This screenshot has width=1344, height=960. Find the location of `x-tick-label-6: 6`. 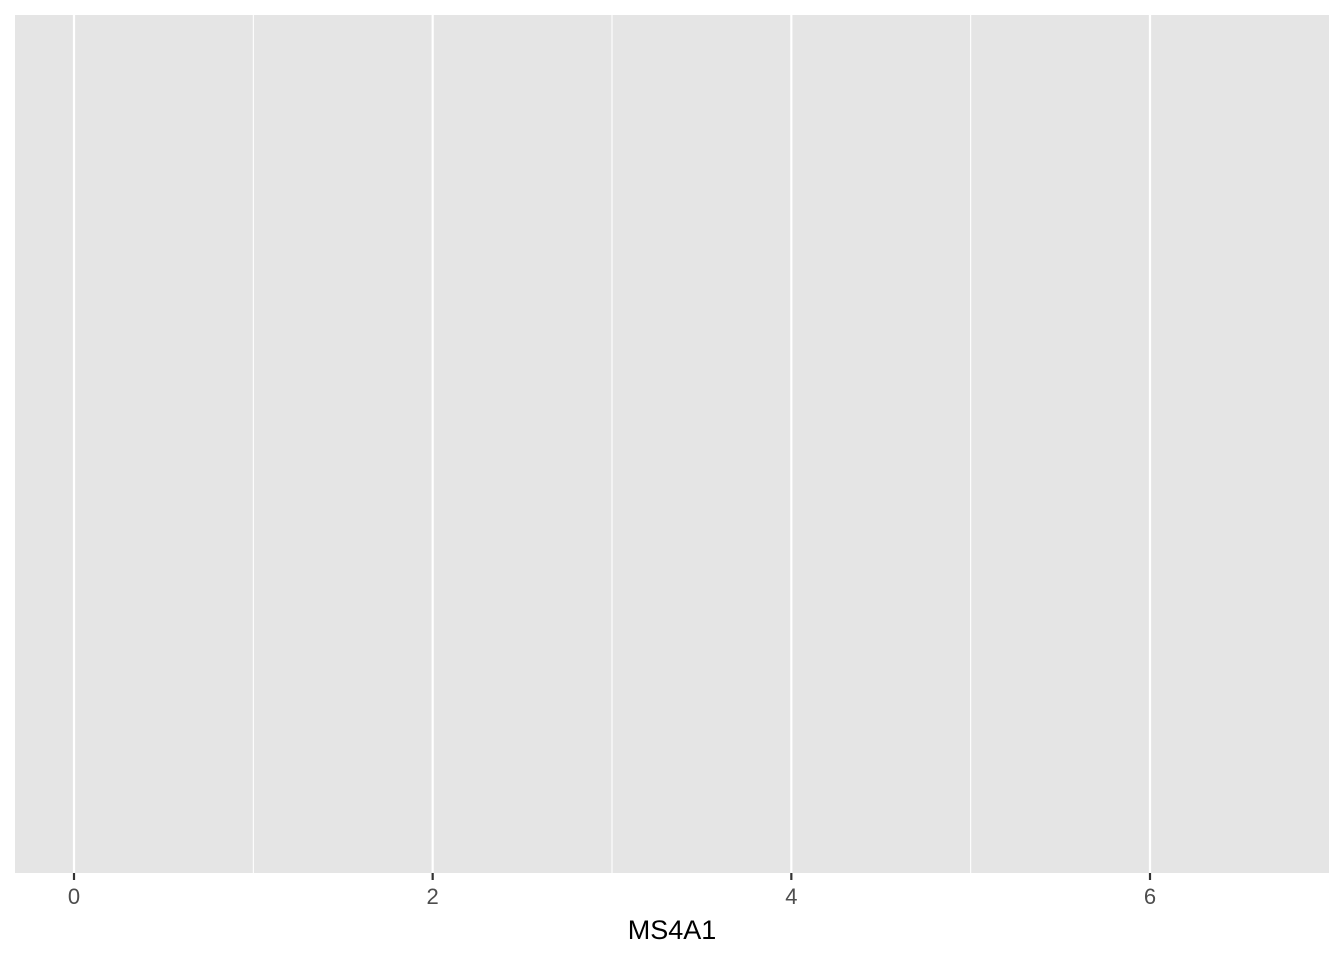

x-tick-label-6: 6 is located at coordinates (1150, 896).